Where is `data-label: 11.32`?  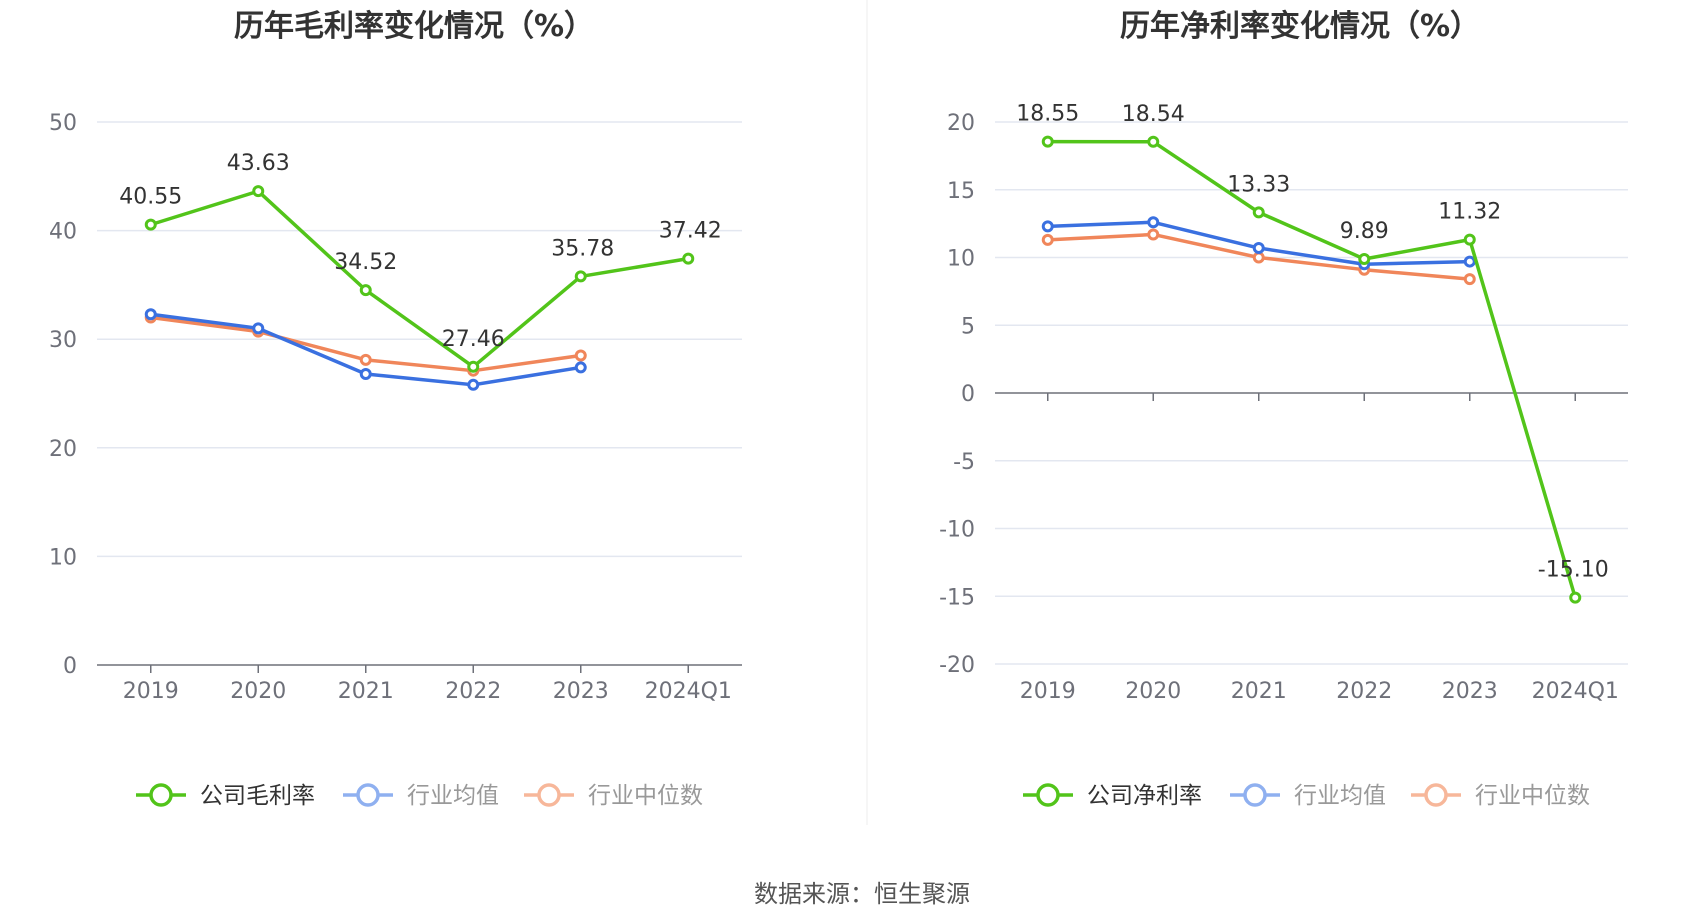
data-label: 11.32 is located at coordinates (1469, 212).